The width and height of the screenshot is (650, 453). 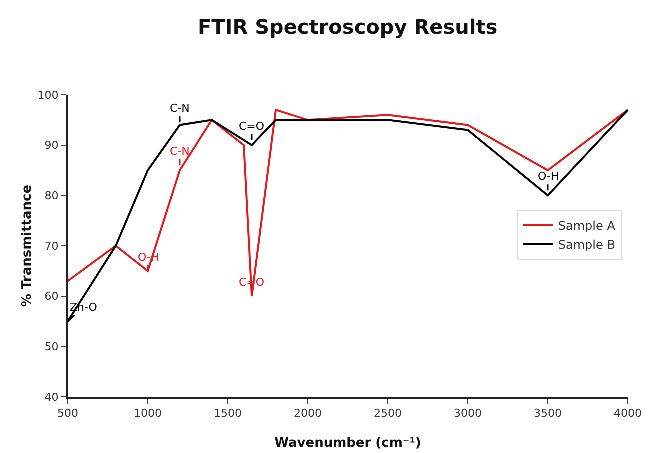 What do you see at coordinates (549, 176) in the screenshot?
I see `annotation: O-H` at bounding box center [549, 176].